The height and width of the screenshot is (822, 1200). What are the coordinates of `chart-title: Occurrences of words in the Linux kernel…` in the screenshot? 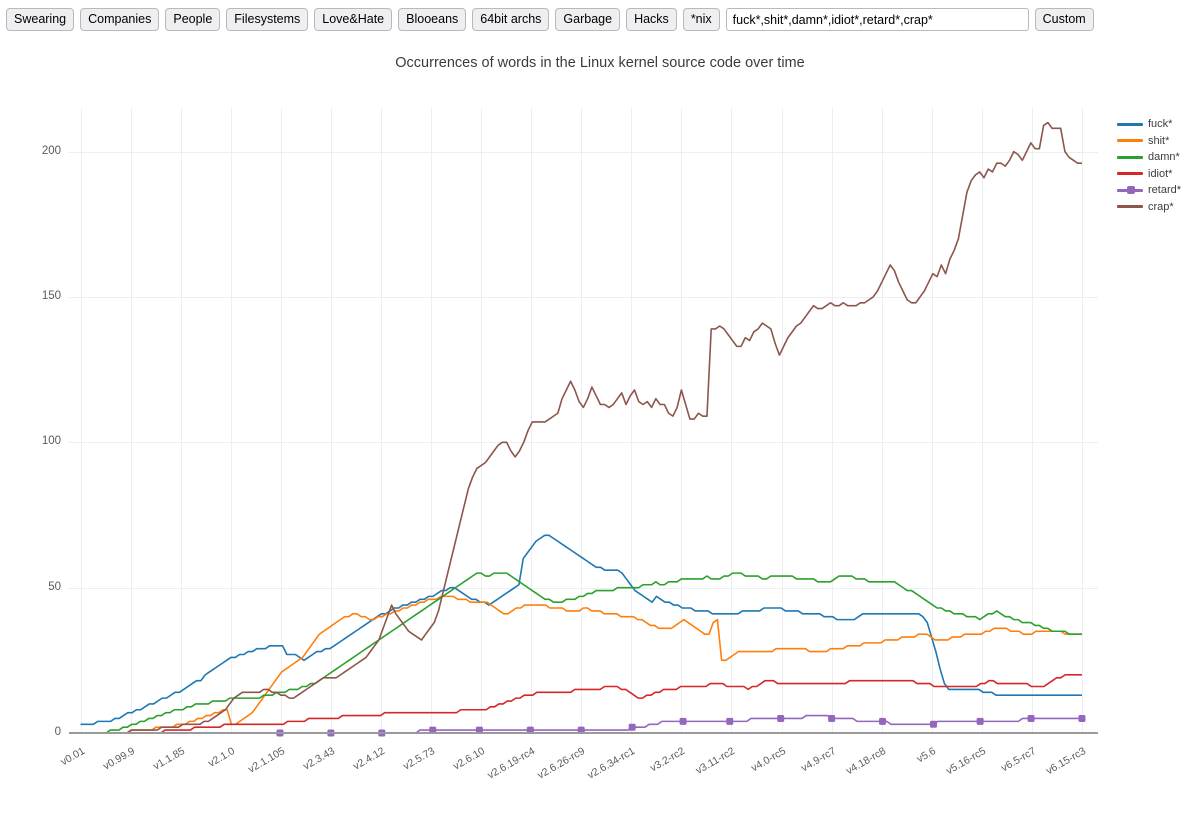 It's located at (600, 63).